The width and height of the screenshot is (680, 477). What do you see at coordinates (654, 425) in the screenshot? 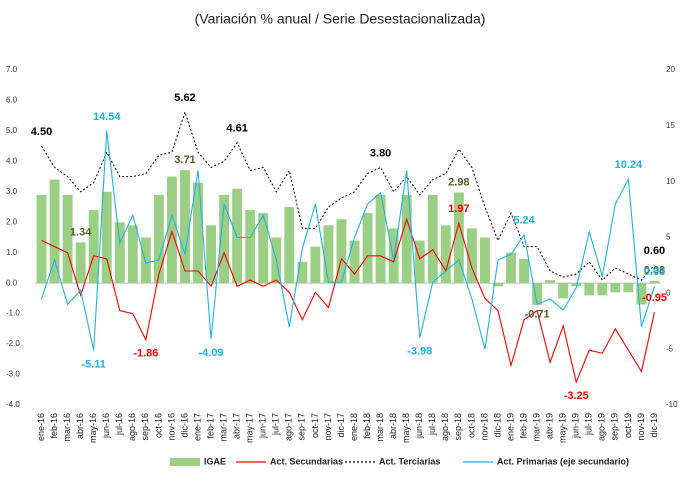
I see `x-tick-label: dic-19` at bounding box center [654, 425].